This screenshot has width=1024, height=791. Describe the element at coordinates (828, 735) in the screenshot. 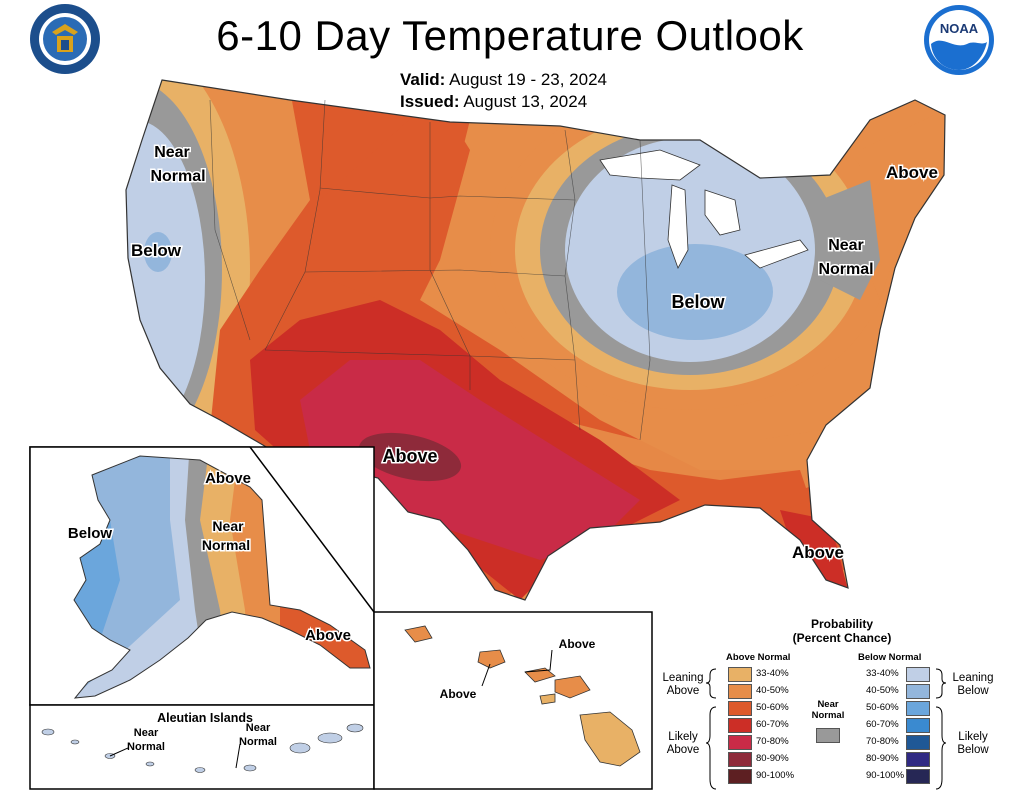

I see `legend-near-normal-swatch` at that location.